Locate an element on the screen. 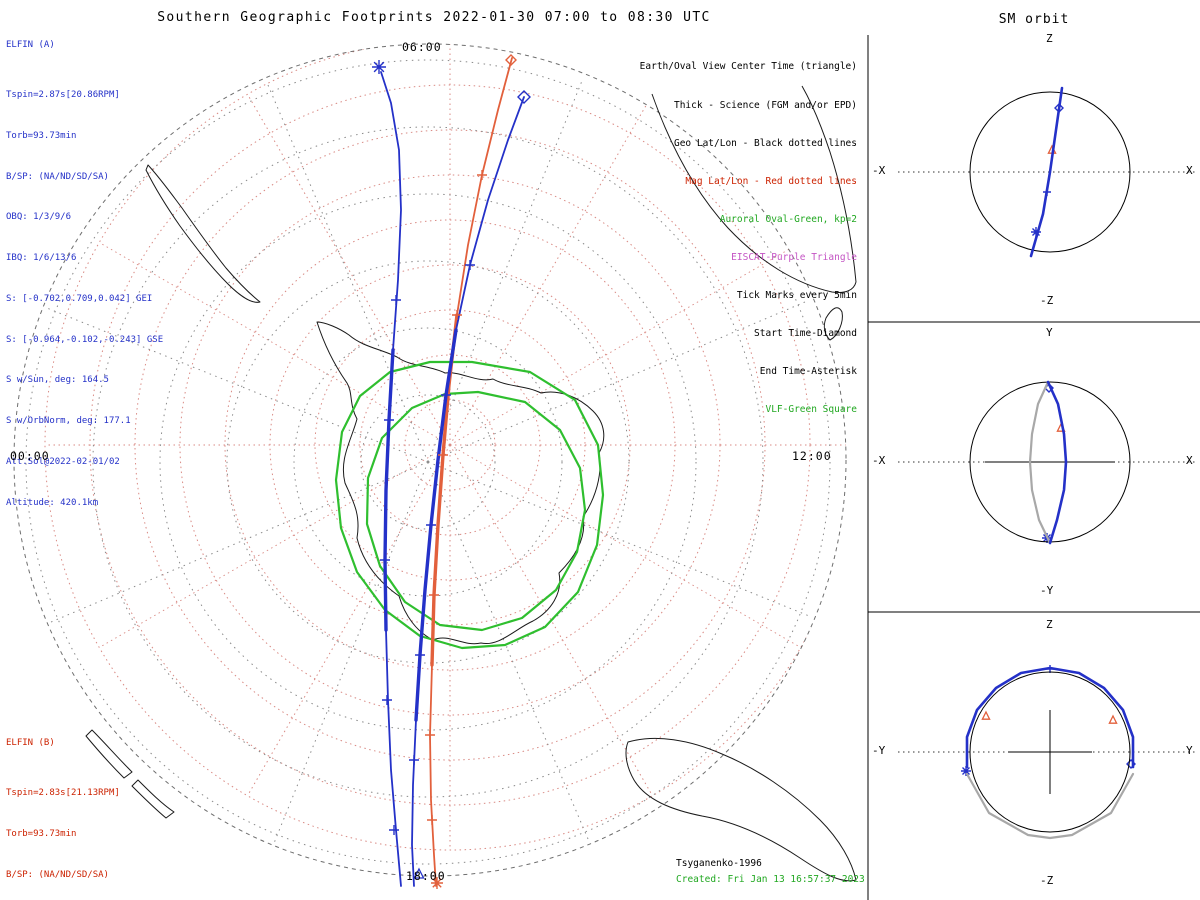  elfin-a-name: ELFIN (A) is located at coordinates (30, 45).